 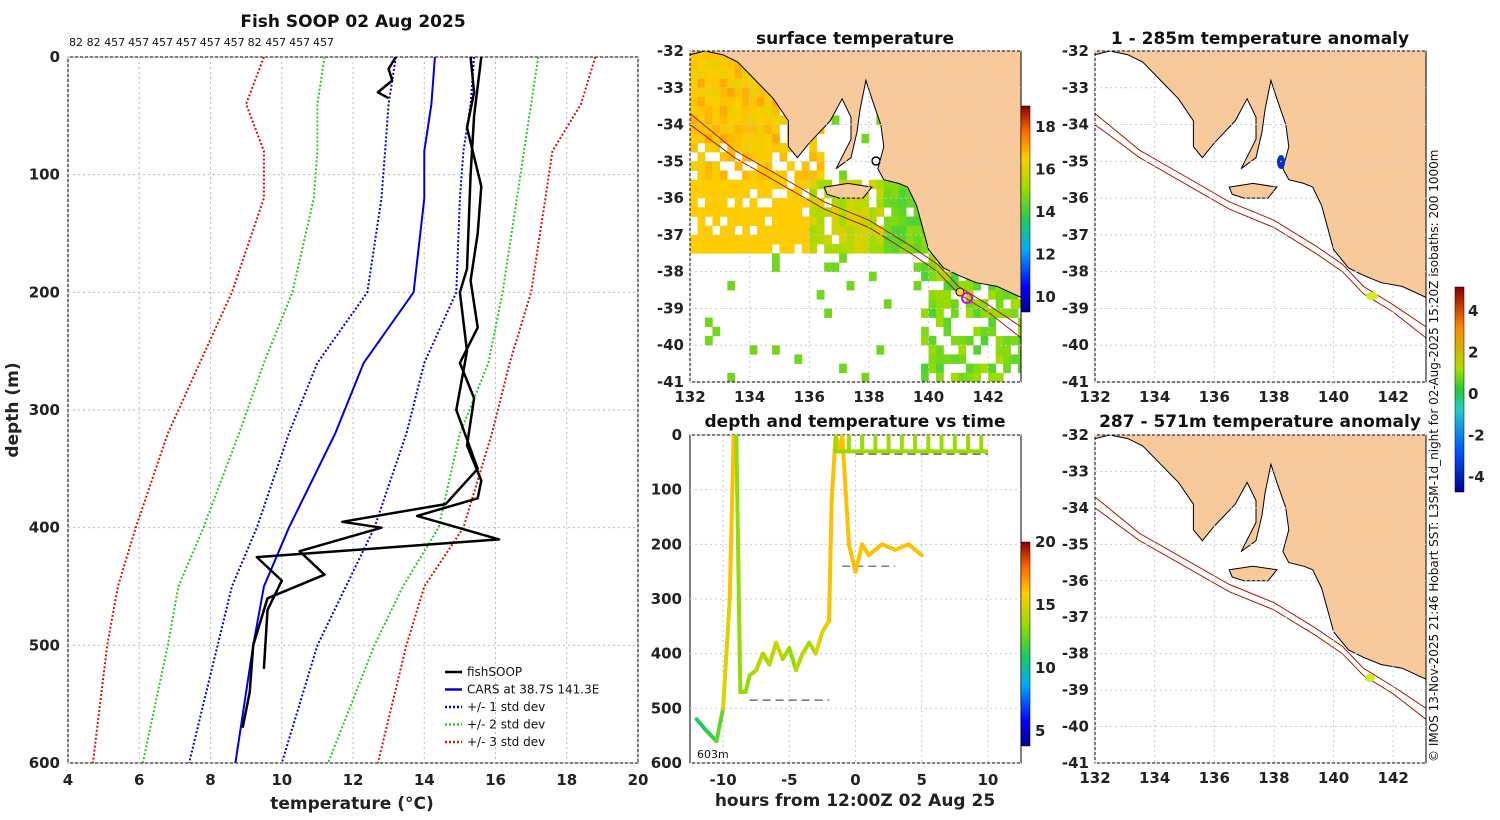 I want to click on map-y-tick-label: -38, so click(x=670, y=272).